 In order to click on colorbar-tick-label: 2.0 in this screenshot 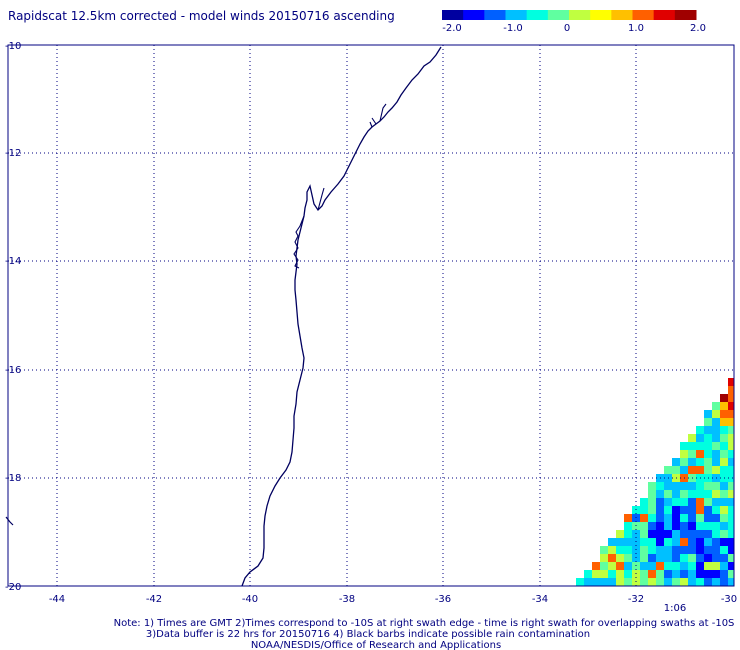, I will do `click(698, 28)`.